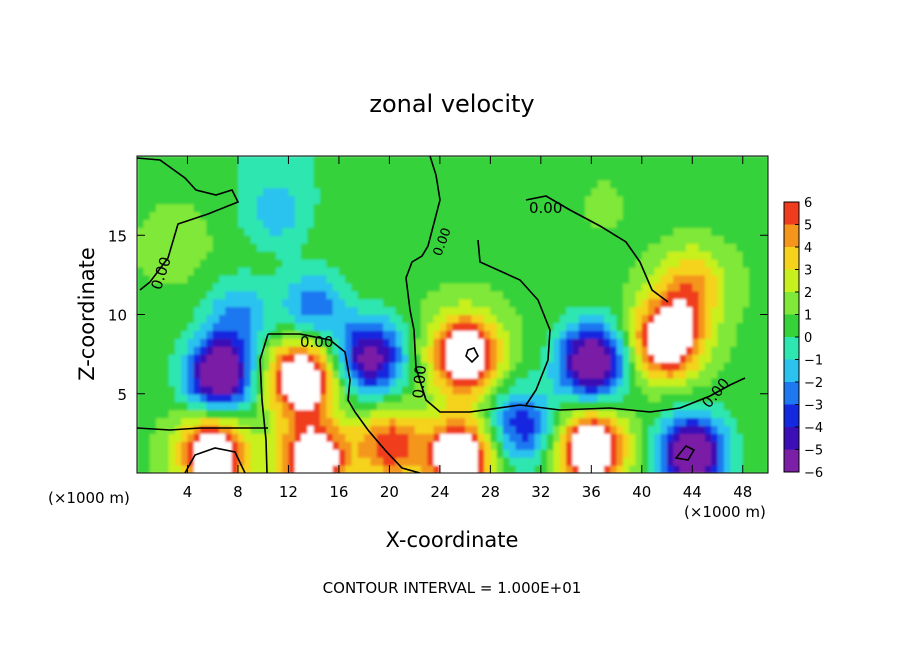 The width and height of the screenshot is (904, 654). What do you see at coordinates (813, 473) in the screenshot?
I see `colorbar-tick-label: −6` at bounding box center [813, 473].